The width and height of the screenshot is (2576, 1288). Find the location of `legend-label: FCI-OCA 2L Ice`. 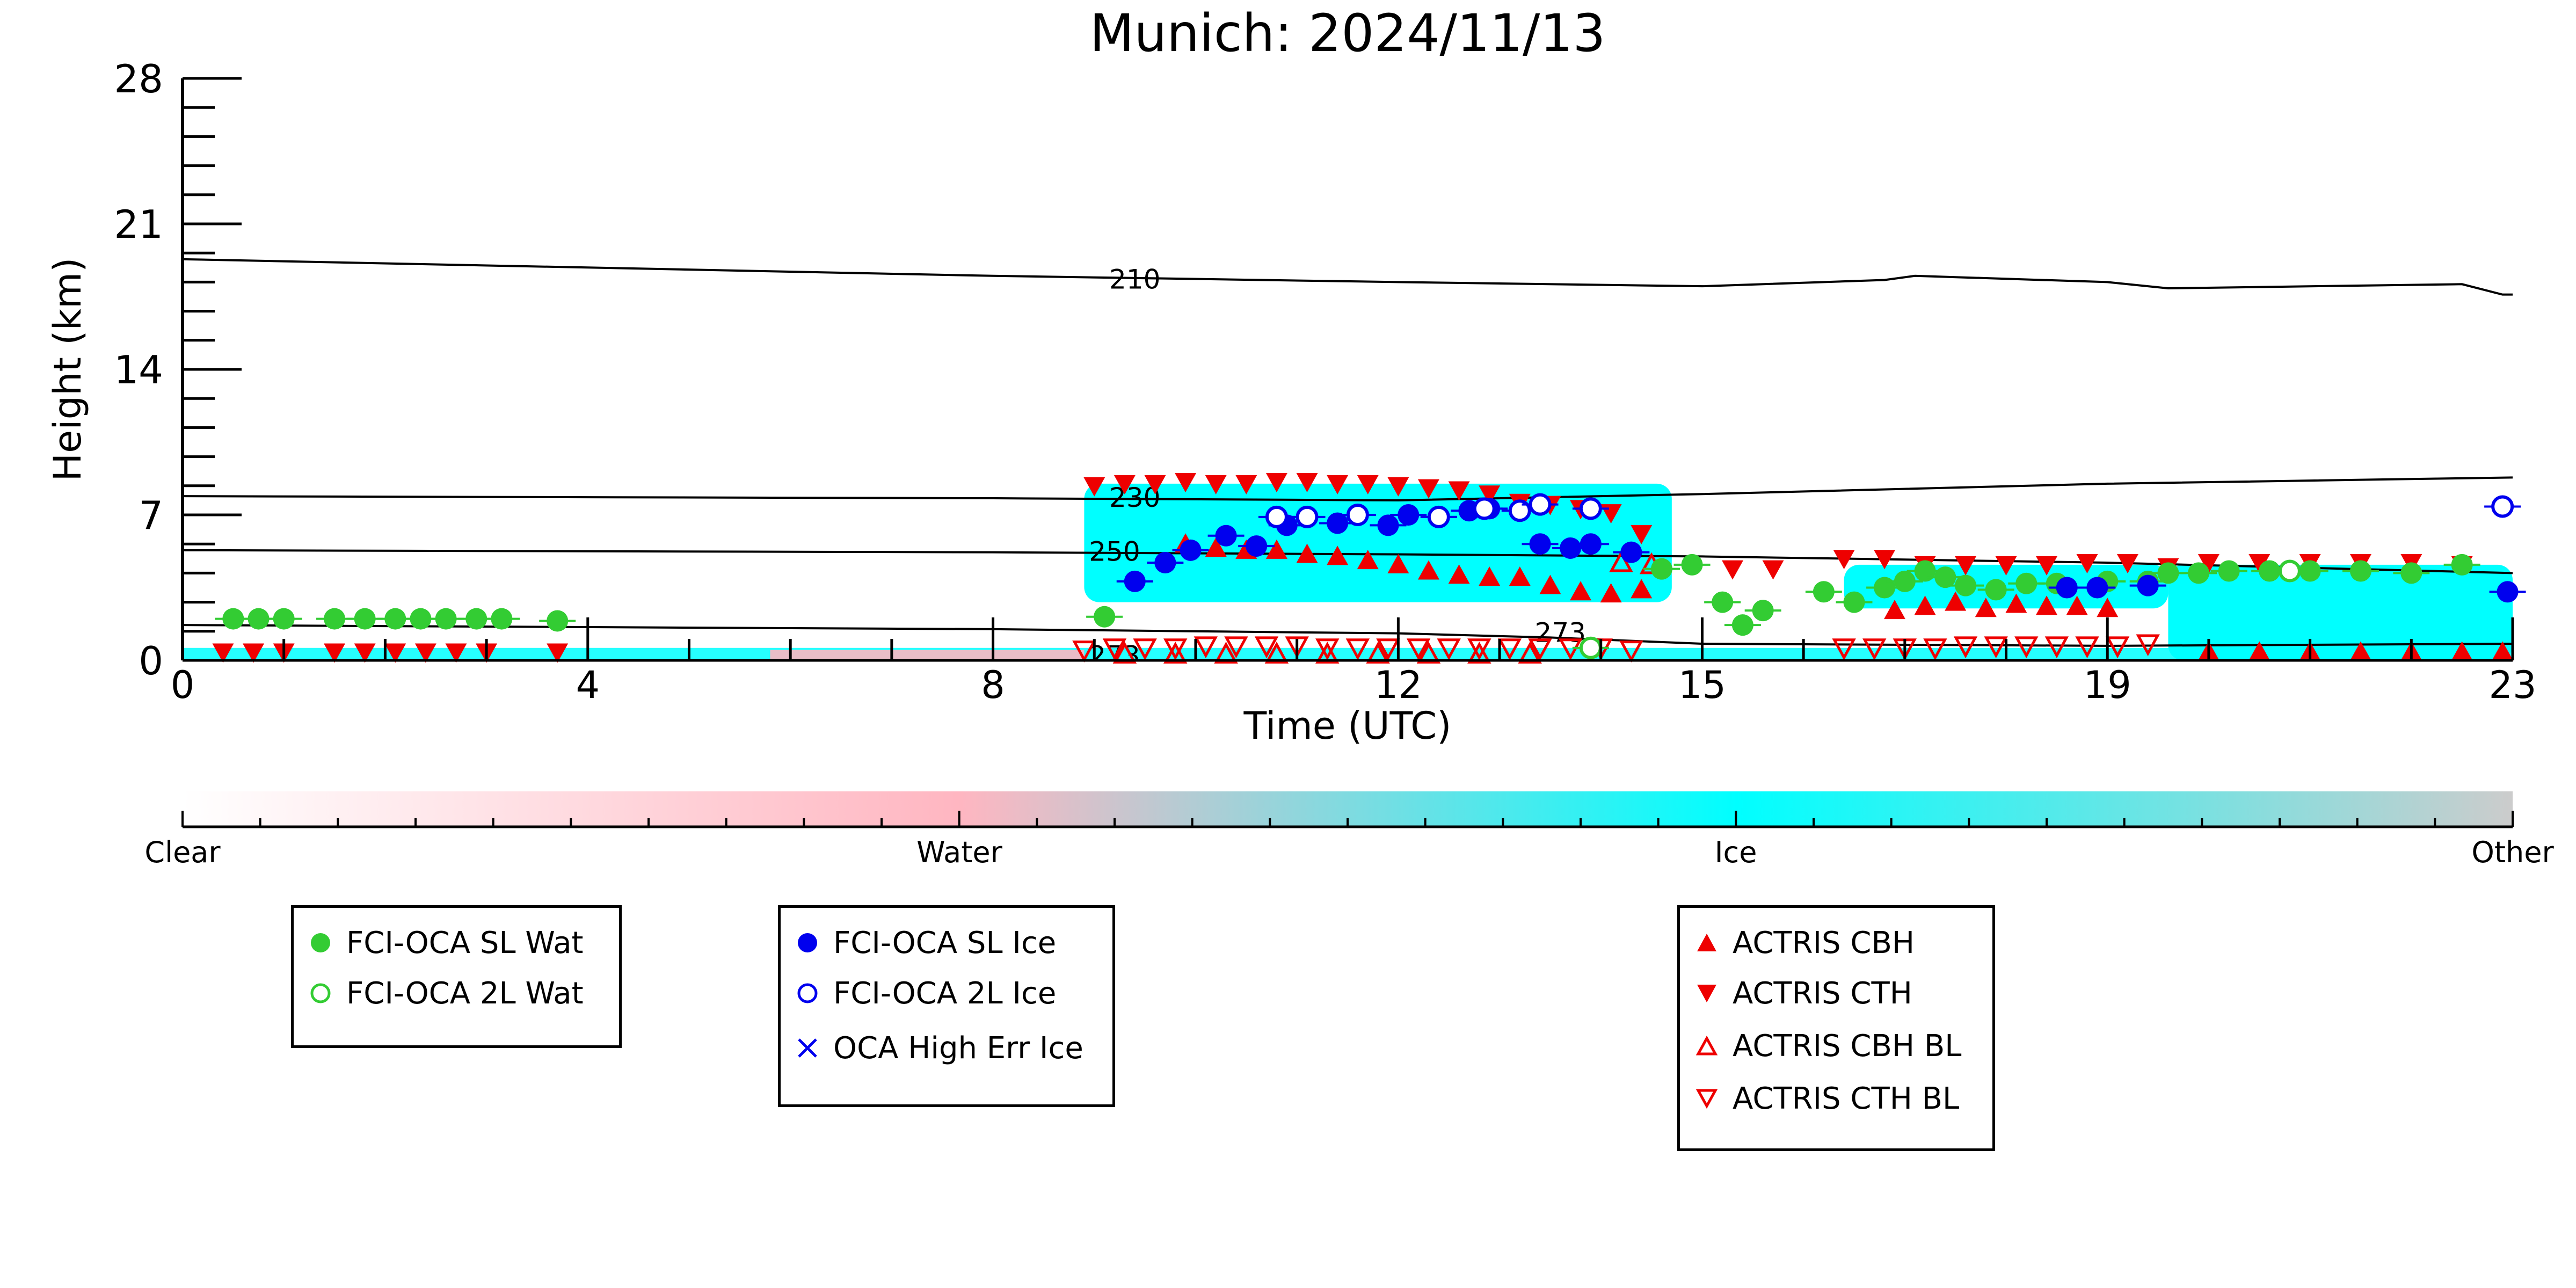

legend-label: FCI-OCA 2L Ice is located at coordinates (945, 993).